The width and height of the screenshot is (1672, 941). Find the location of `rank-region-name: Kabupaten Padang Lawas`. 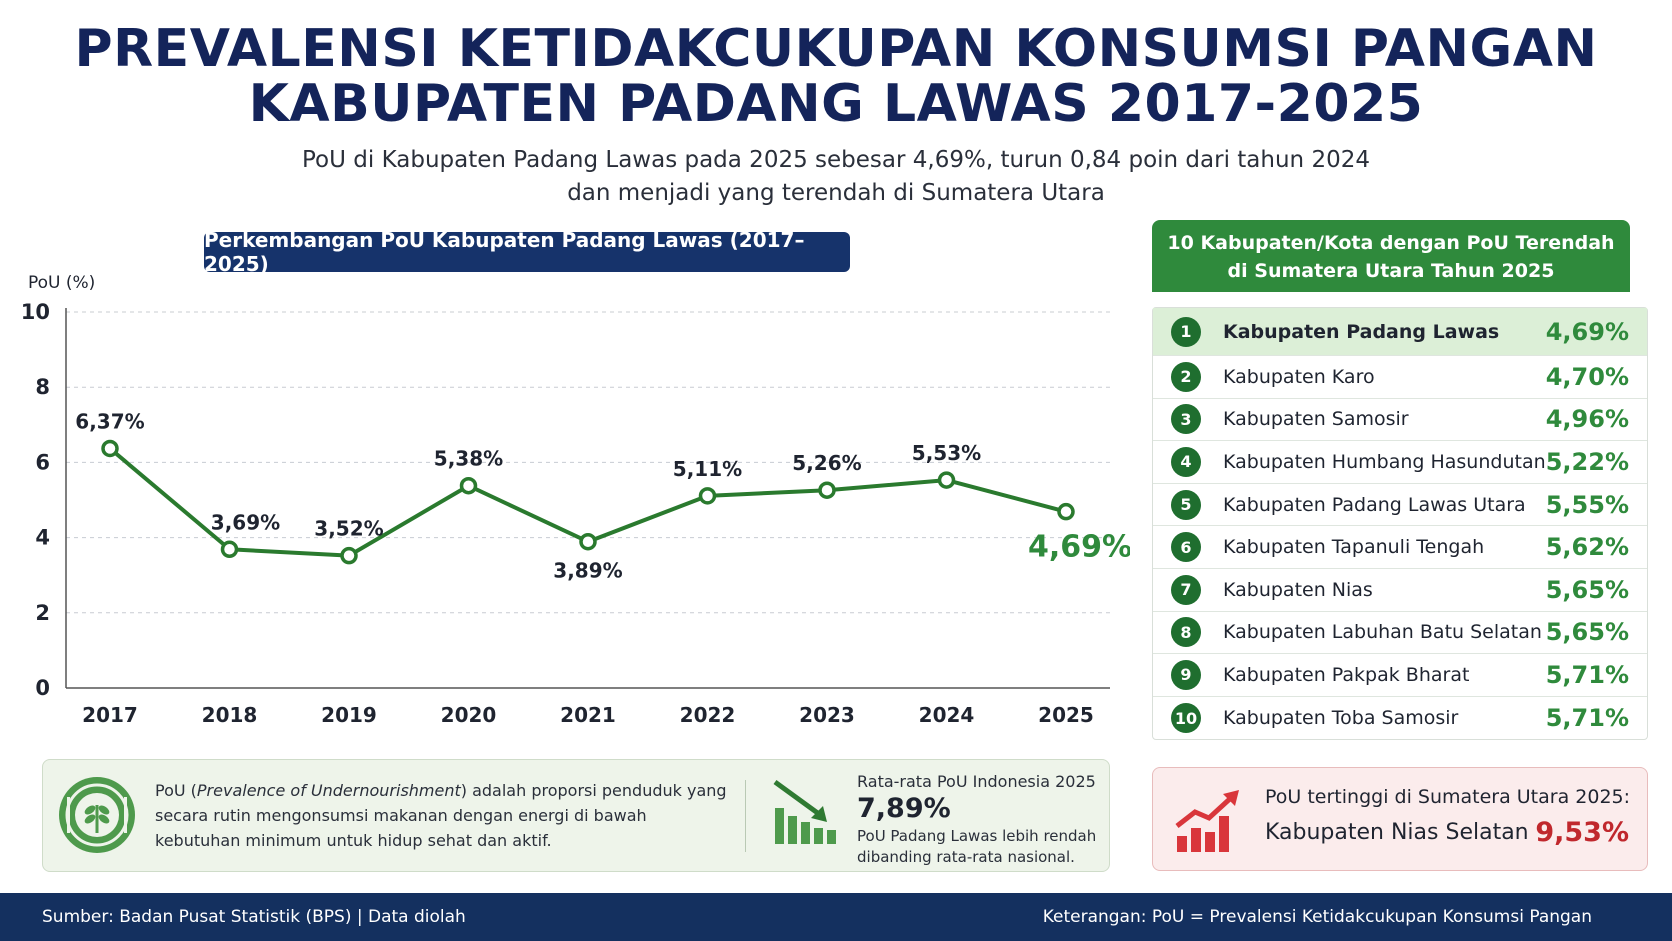

rank-region-name: Kabupaten Padang Lawas is located at coordinates (1361, 331).